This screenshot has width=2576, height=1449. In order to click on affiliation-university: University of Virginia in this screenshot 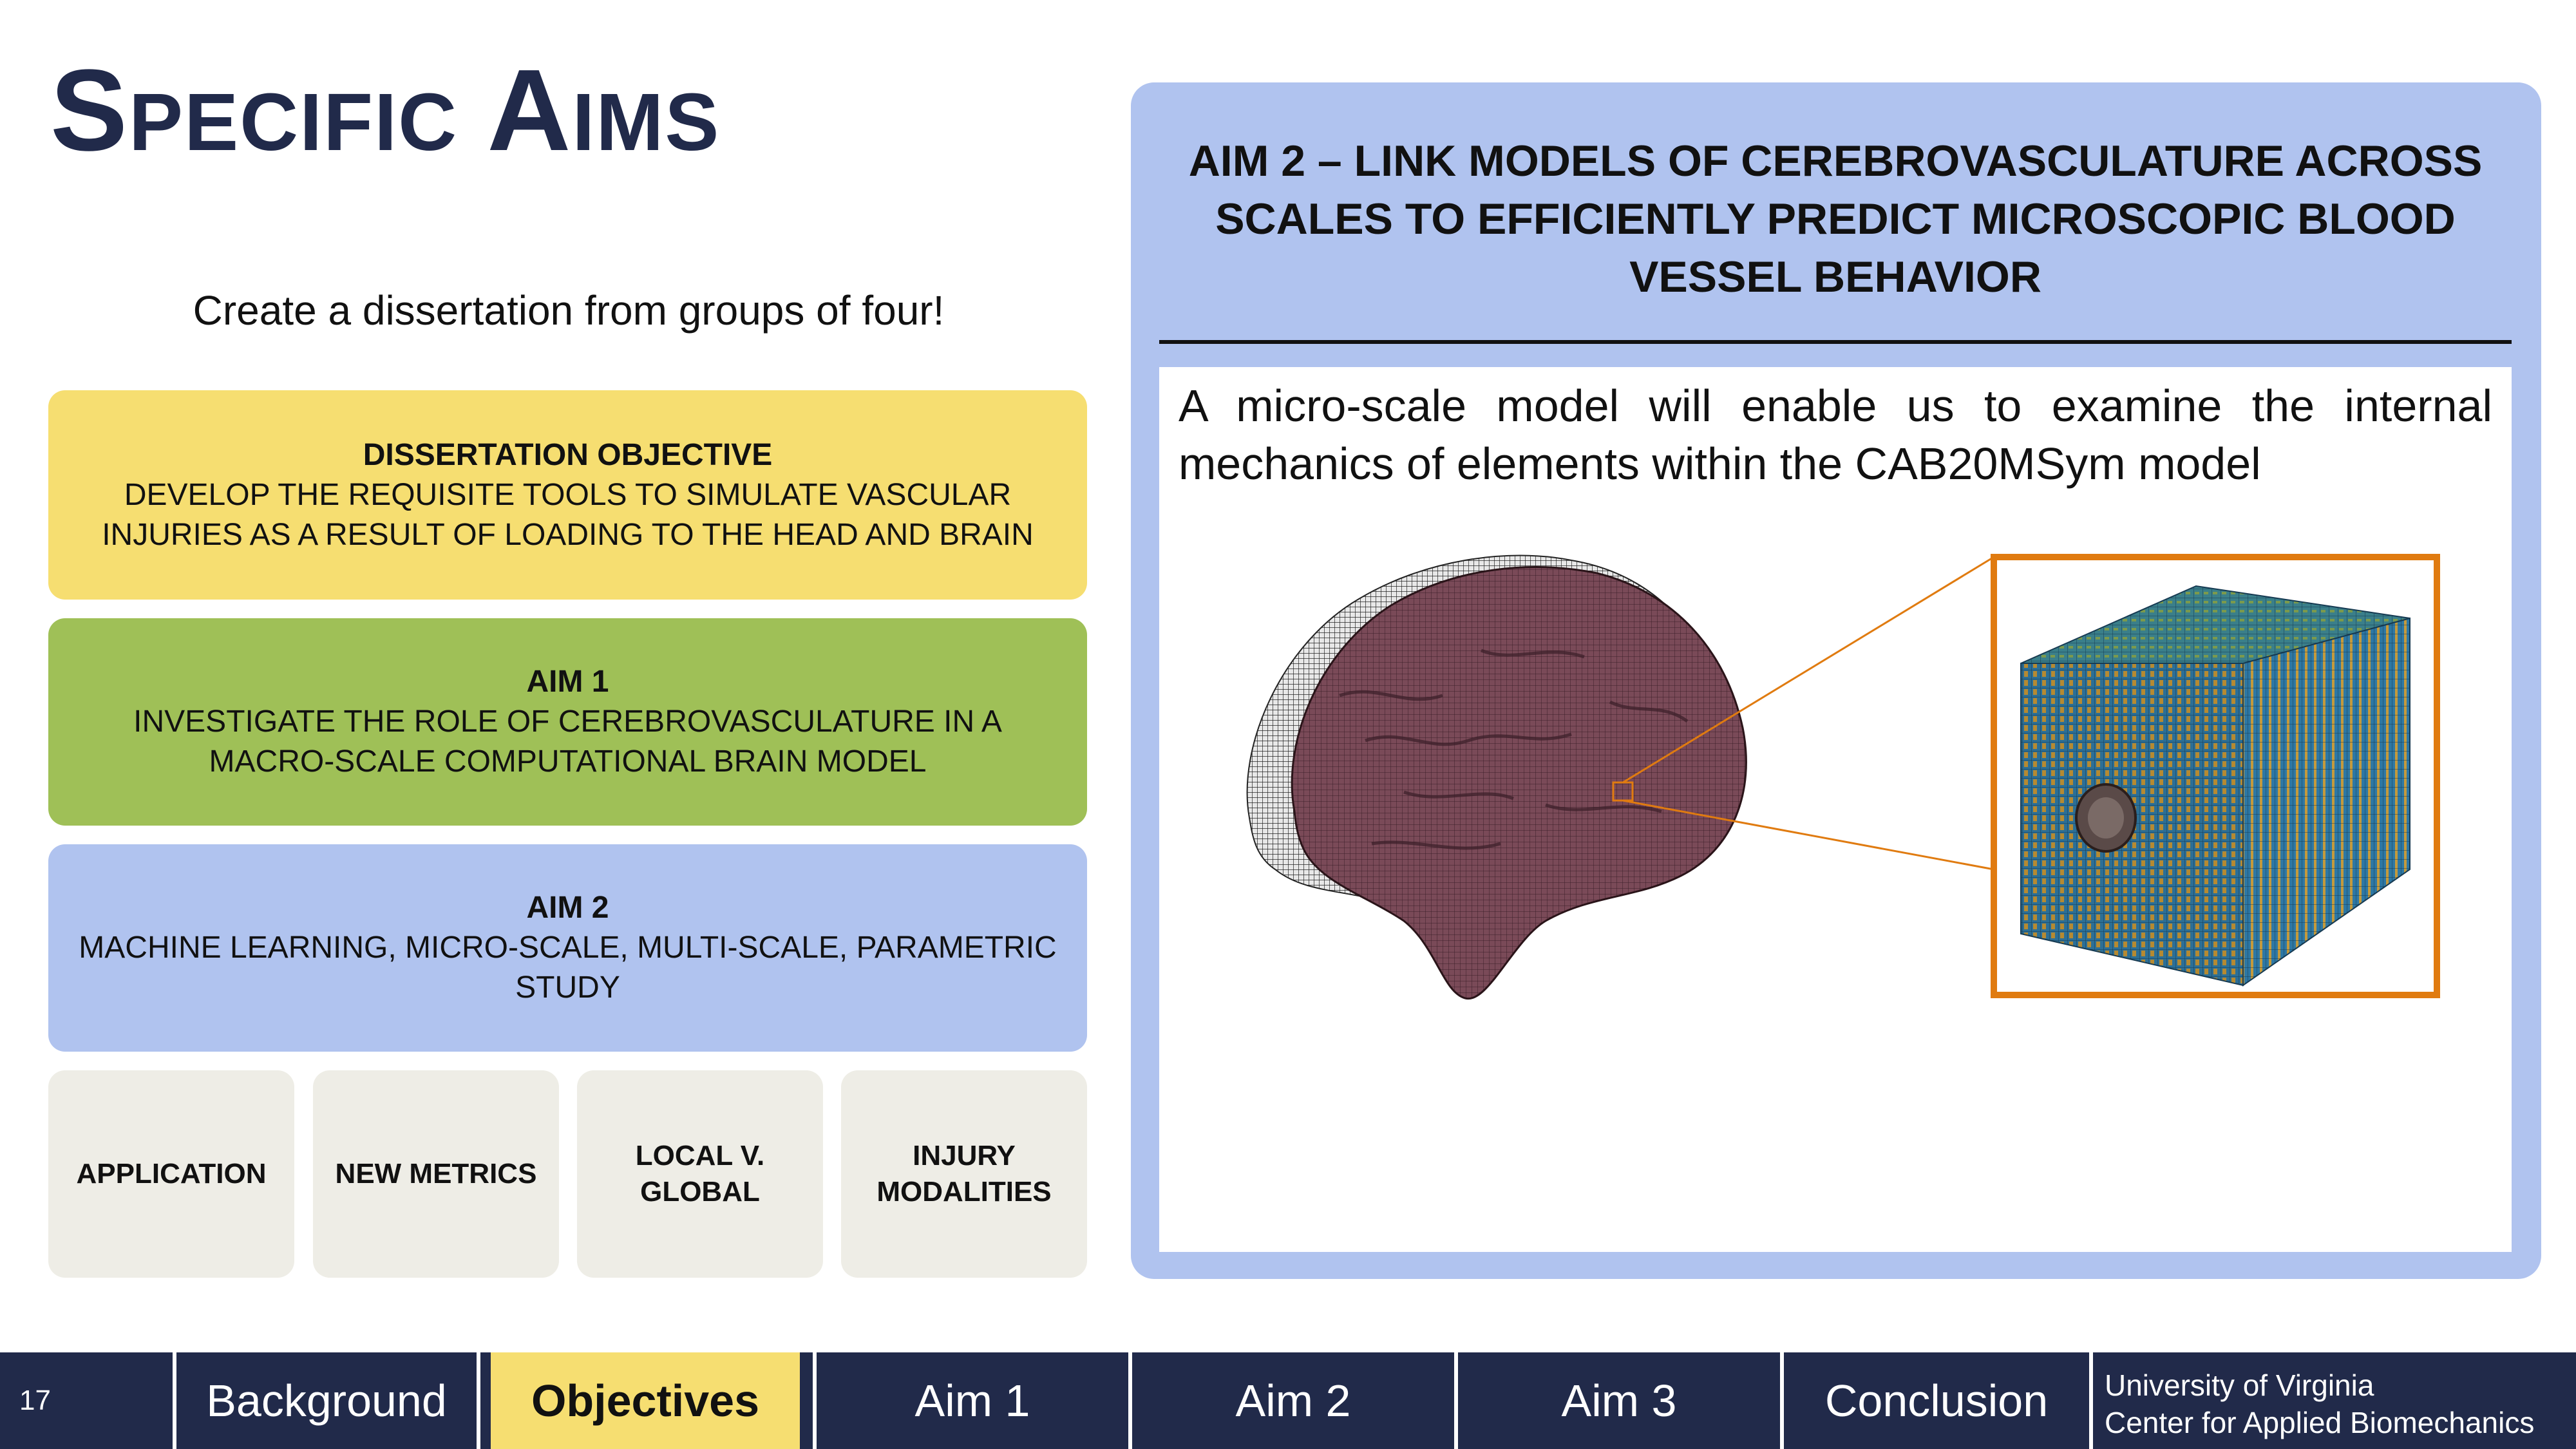, I will do `click(2239, 1385)`.